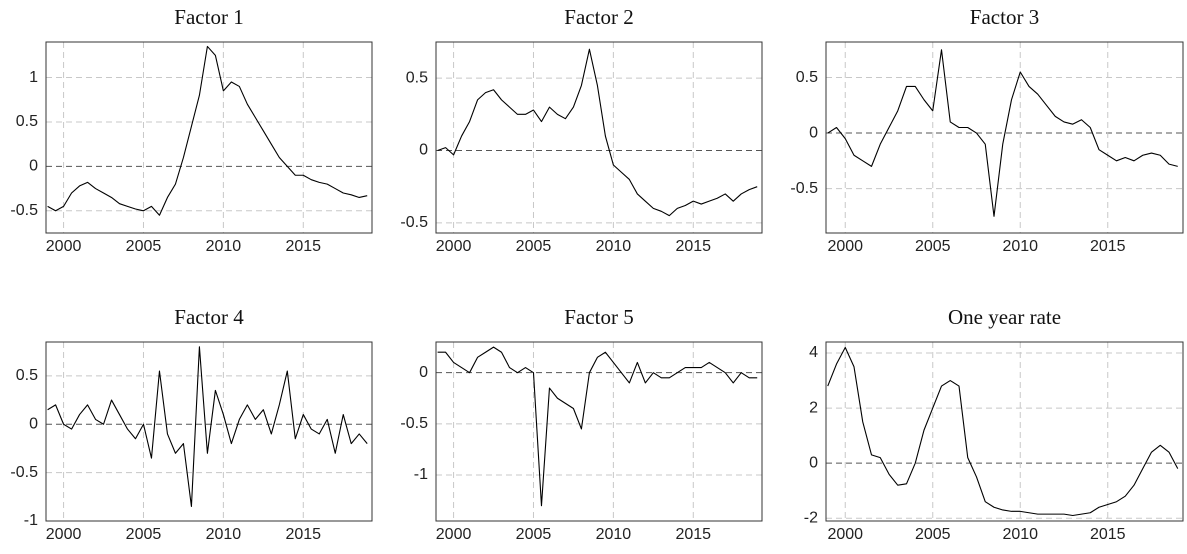 This screenshot has height=554, width=1187. What do you see at coordinates (208, 17) in the screenshot?
I see `chart-title: Factor 1` at bounding box center [208, 17].